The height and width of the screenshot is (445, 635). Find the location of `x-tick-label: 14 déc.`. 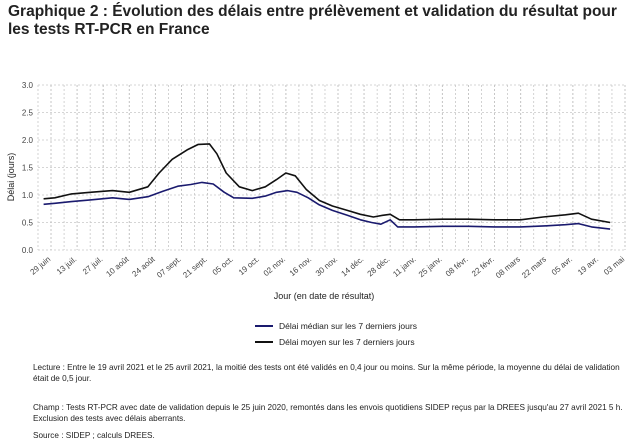

x-tick-label: 14 déc. is located at coordinates (353, 267).